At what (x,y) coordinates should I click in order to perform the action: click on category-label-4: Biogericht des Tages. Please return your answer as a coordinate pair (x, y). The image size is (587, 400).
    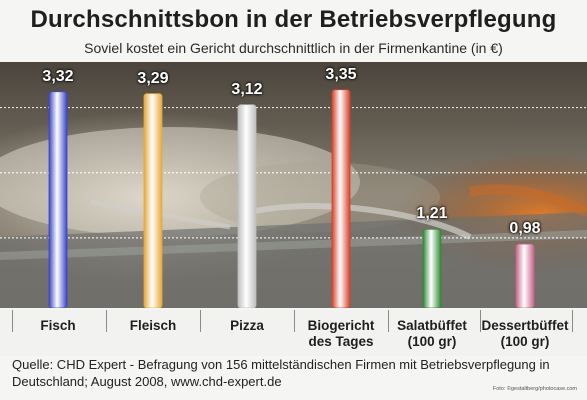
    Looking at the image, I should click on (341, 333).